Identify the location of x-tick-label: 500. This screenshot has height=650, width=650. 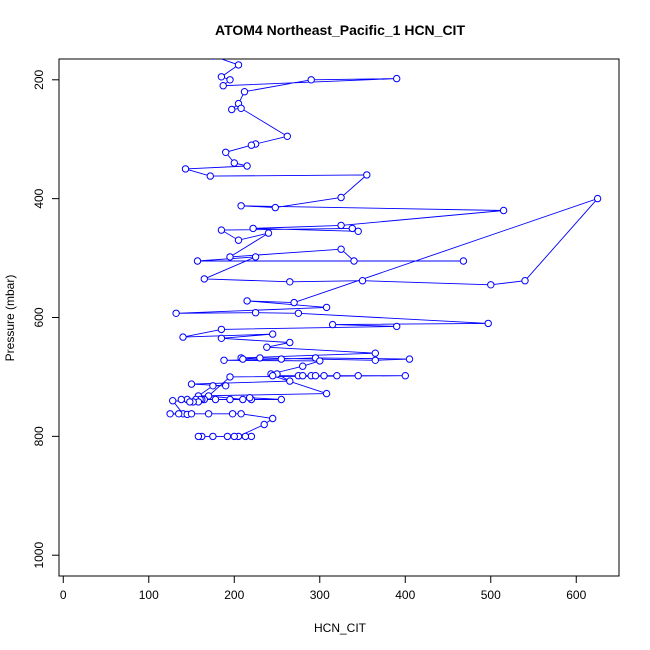
(491, 595).